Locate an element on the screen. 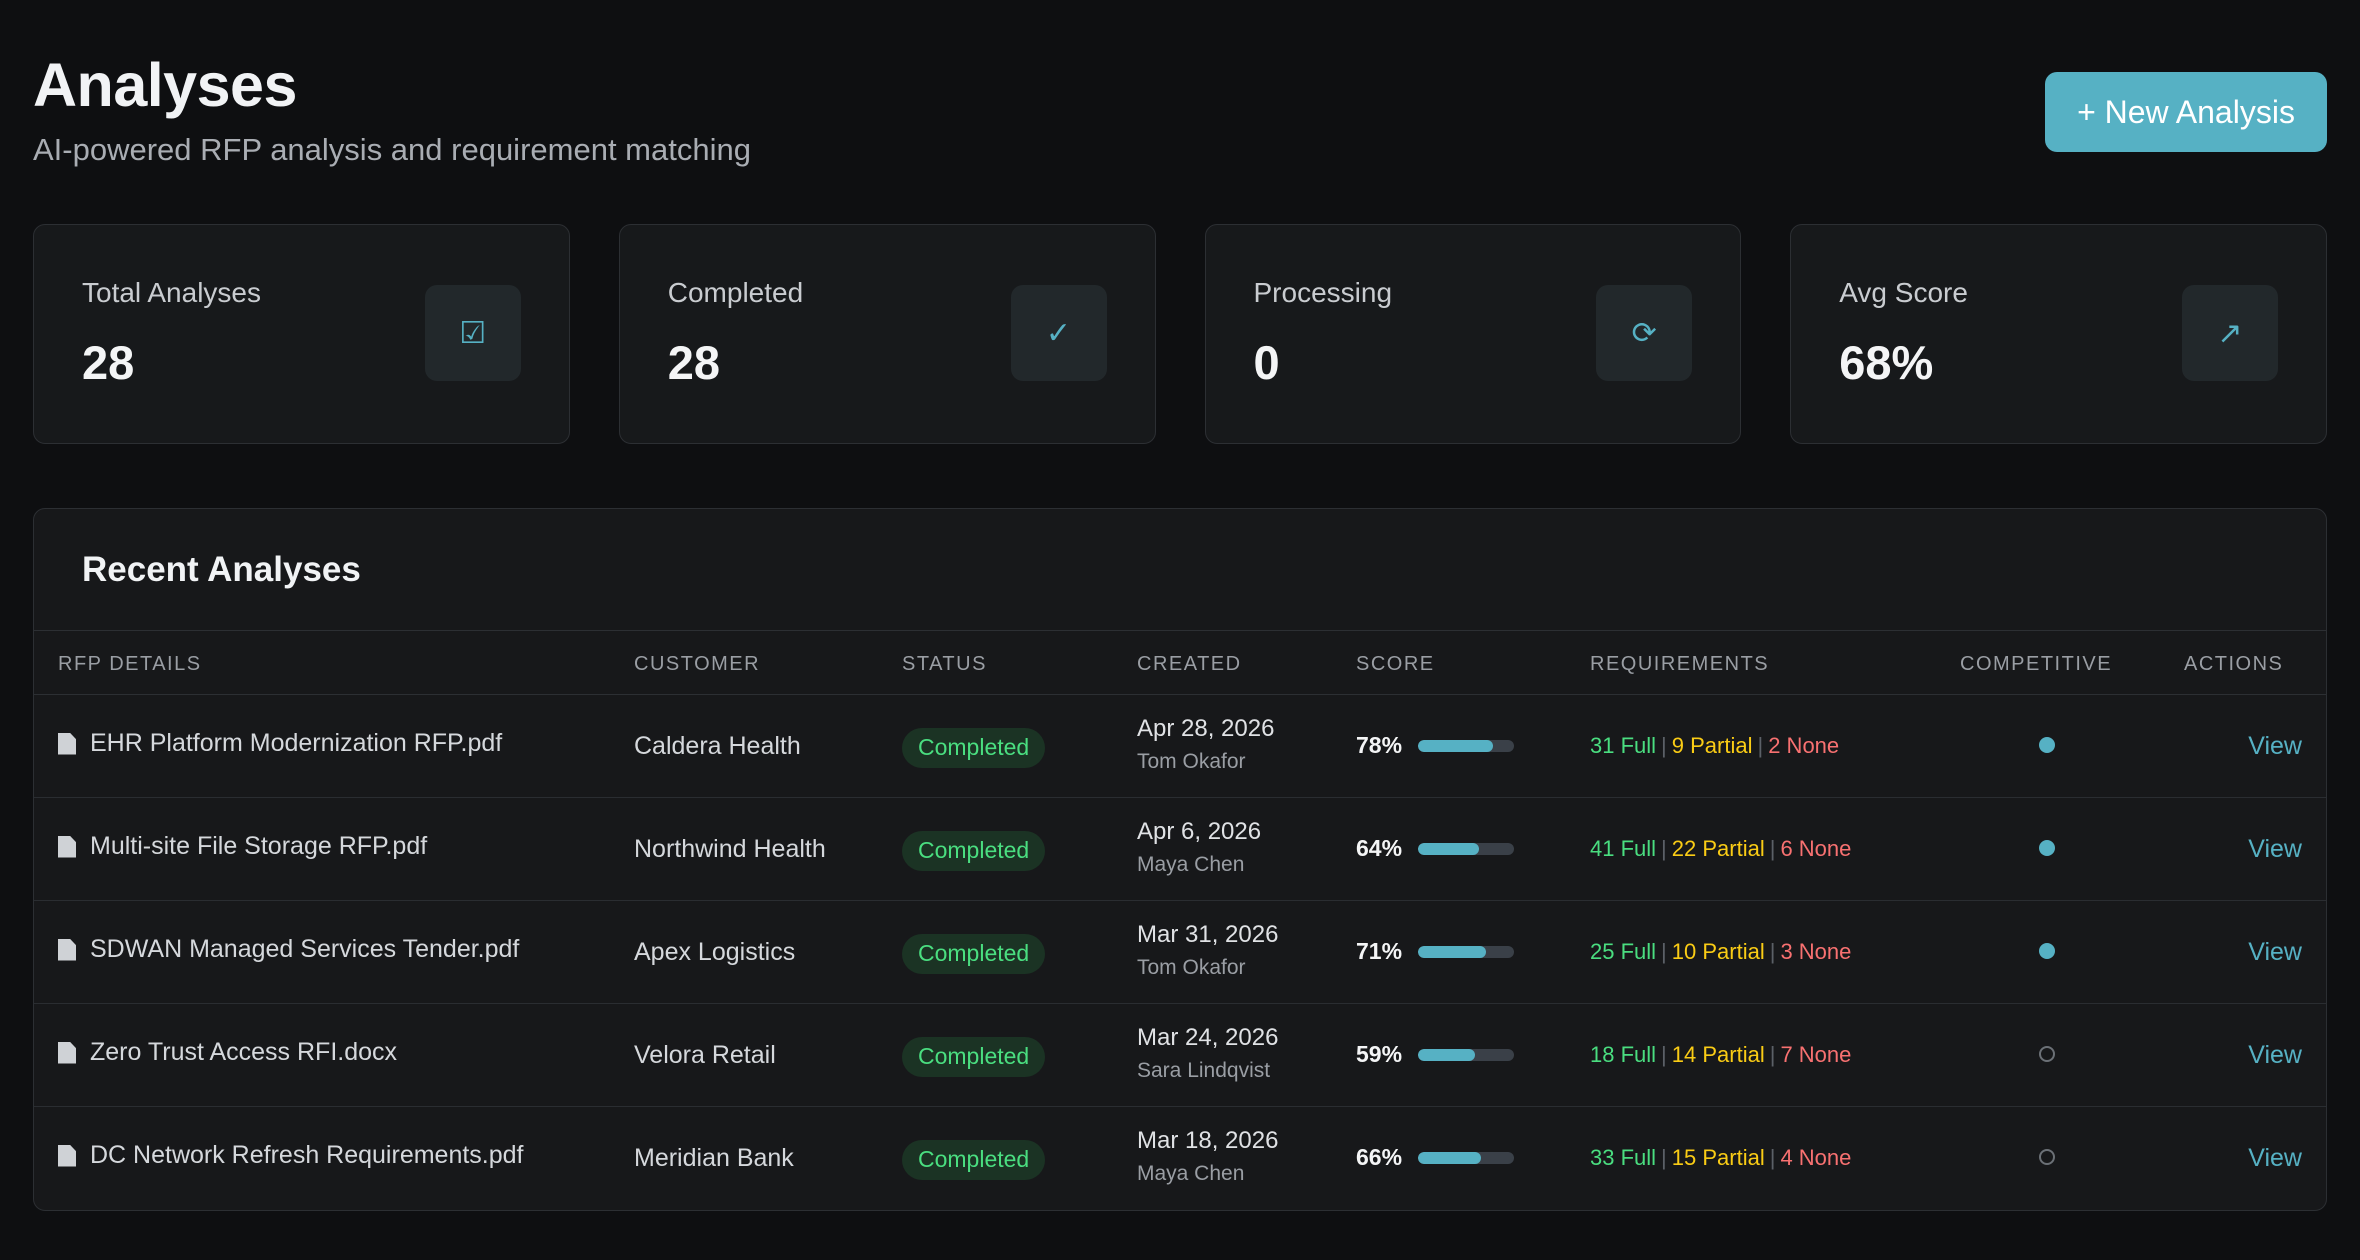  requirements-partial: 14 Partial is located at coordinates (1718, 1054).